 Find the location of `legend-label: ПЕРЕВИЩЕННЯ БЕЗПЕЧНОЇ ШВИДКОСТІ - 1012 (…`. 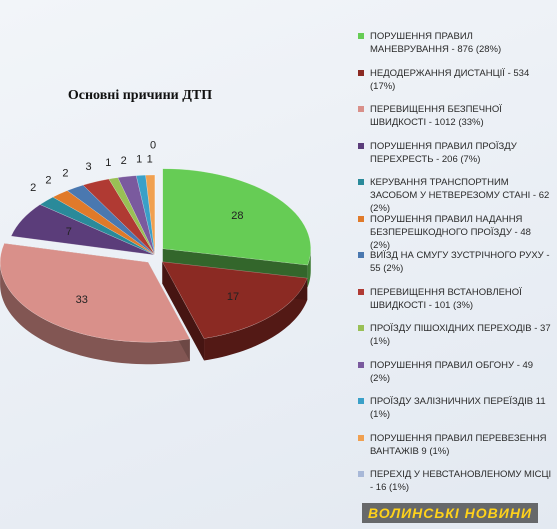

legend-label: ПЕРЕВИЩЕННЯ БЕЗПЕЧНОЇ ШВИДКОСТІ - 1012 (… is located at coordinates (436, 116).